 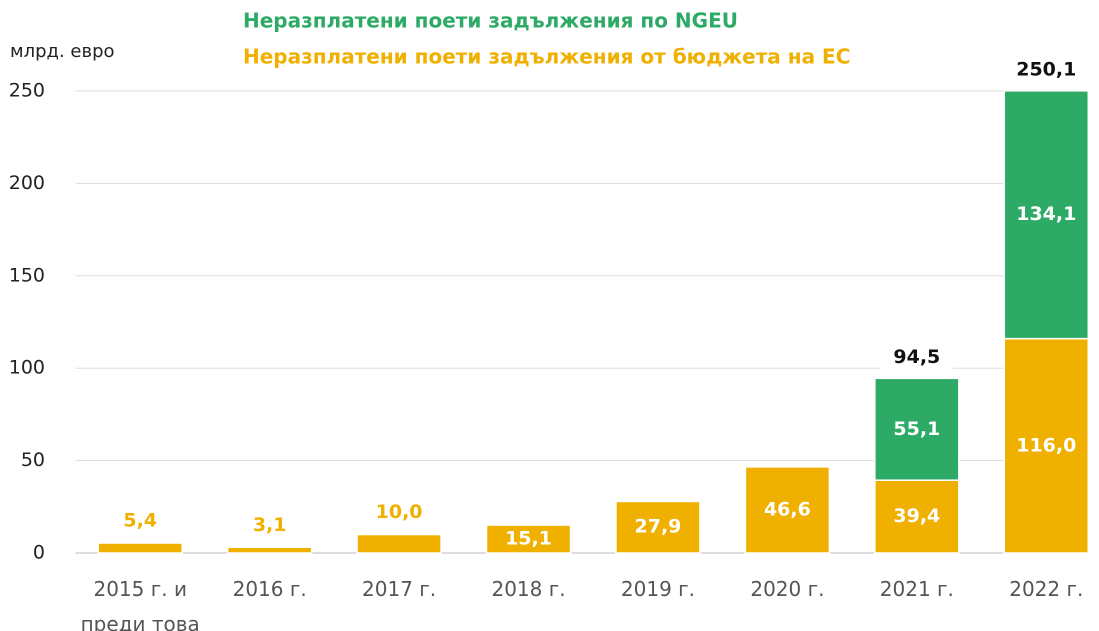 I want to click on total-label: 94,5, so click(x=916, y=357).